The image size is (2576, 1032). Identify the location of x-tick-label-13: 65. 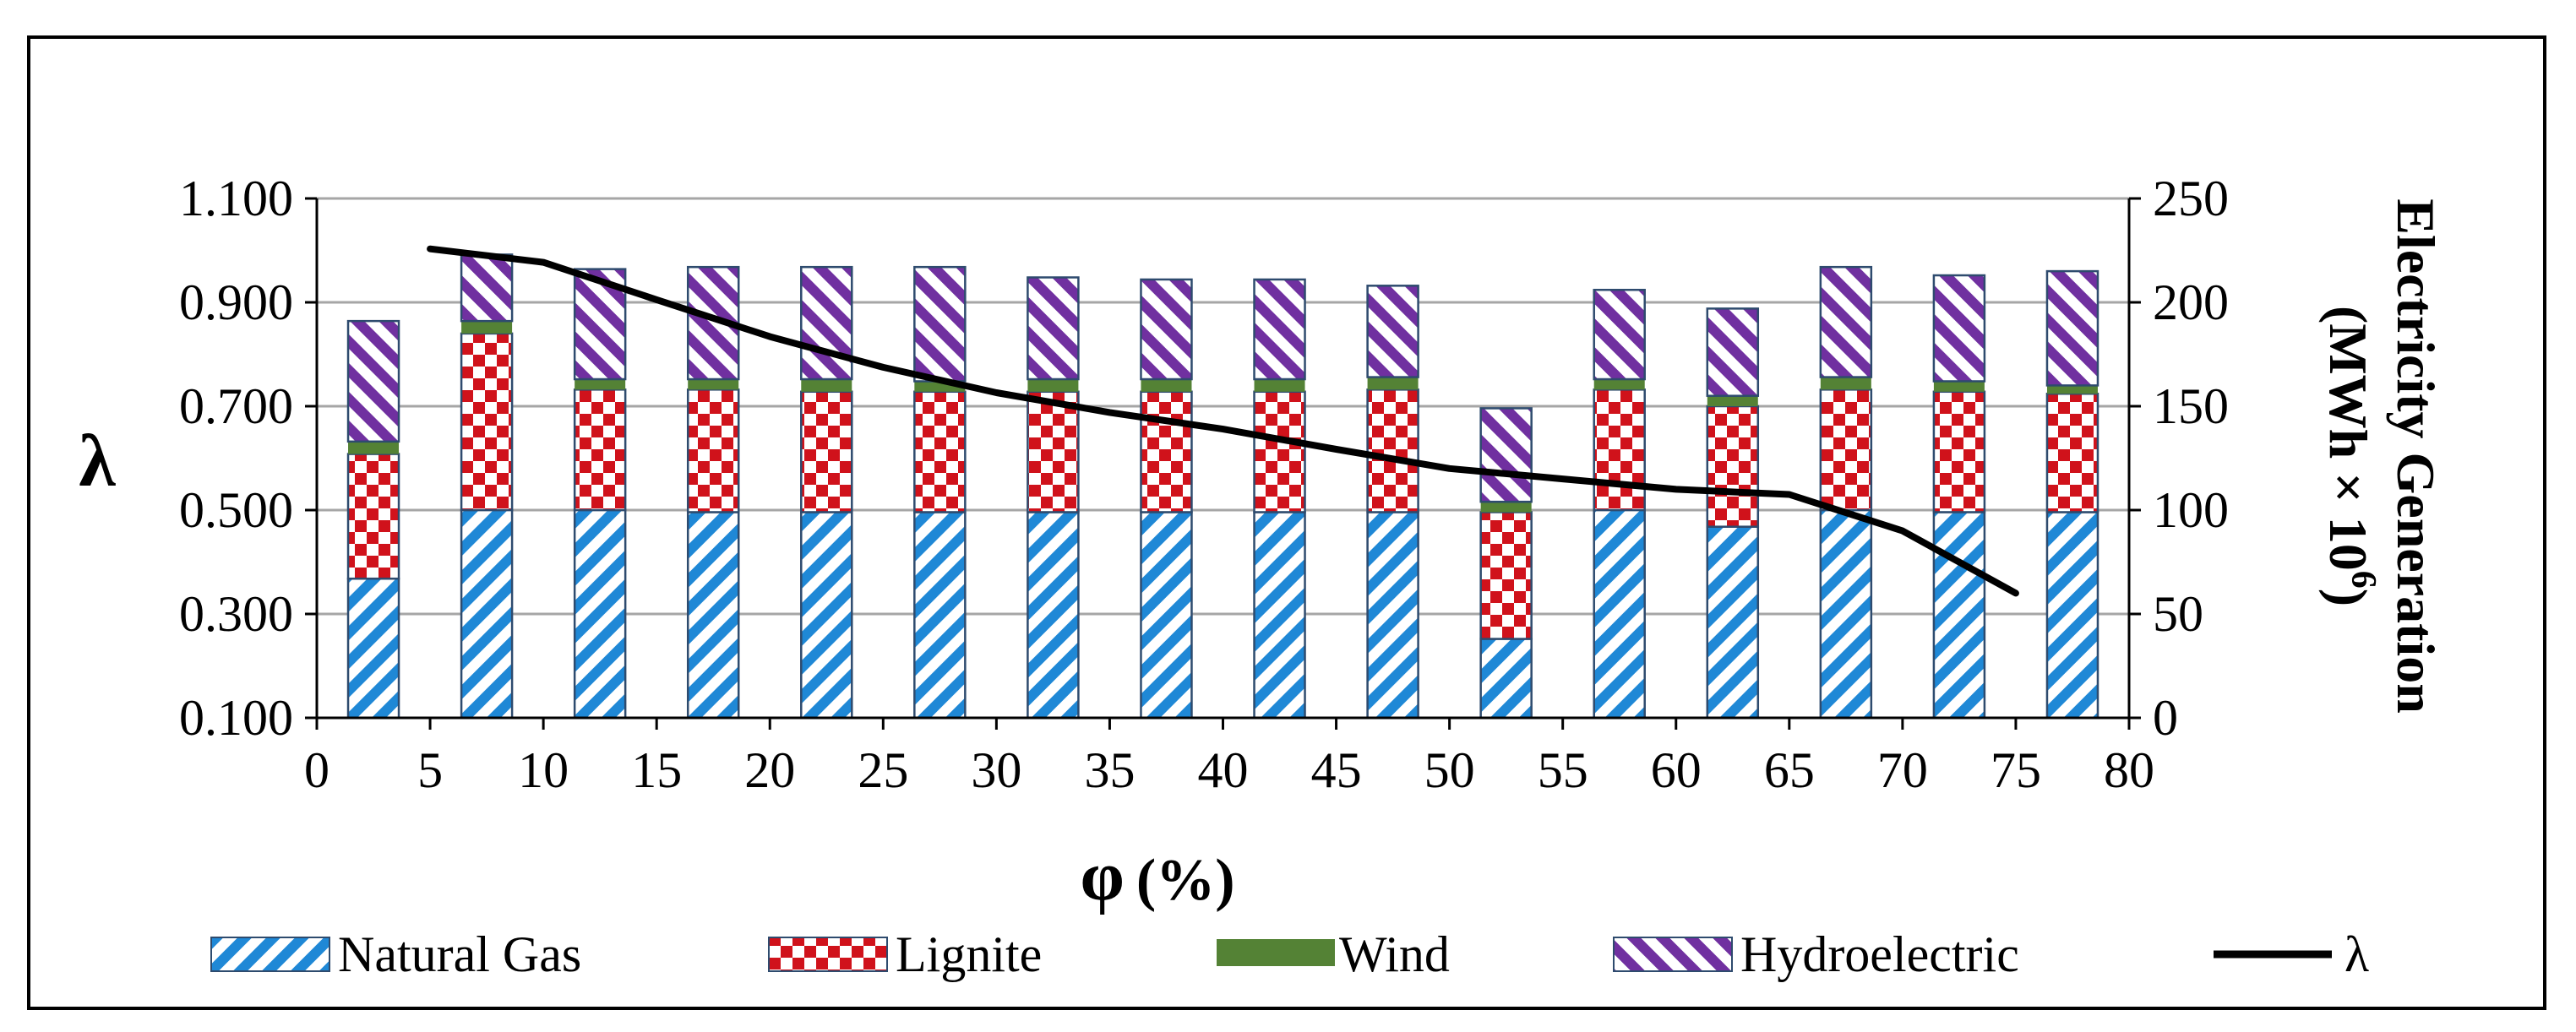
(1789, 770).